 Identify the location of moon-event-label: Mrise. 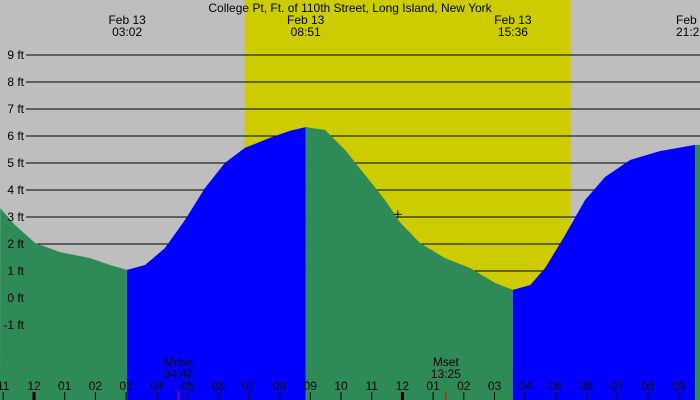
(179, 362).